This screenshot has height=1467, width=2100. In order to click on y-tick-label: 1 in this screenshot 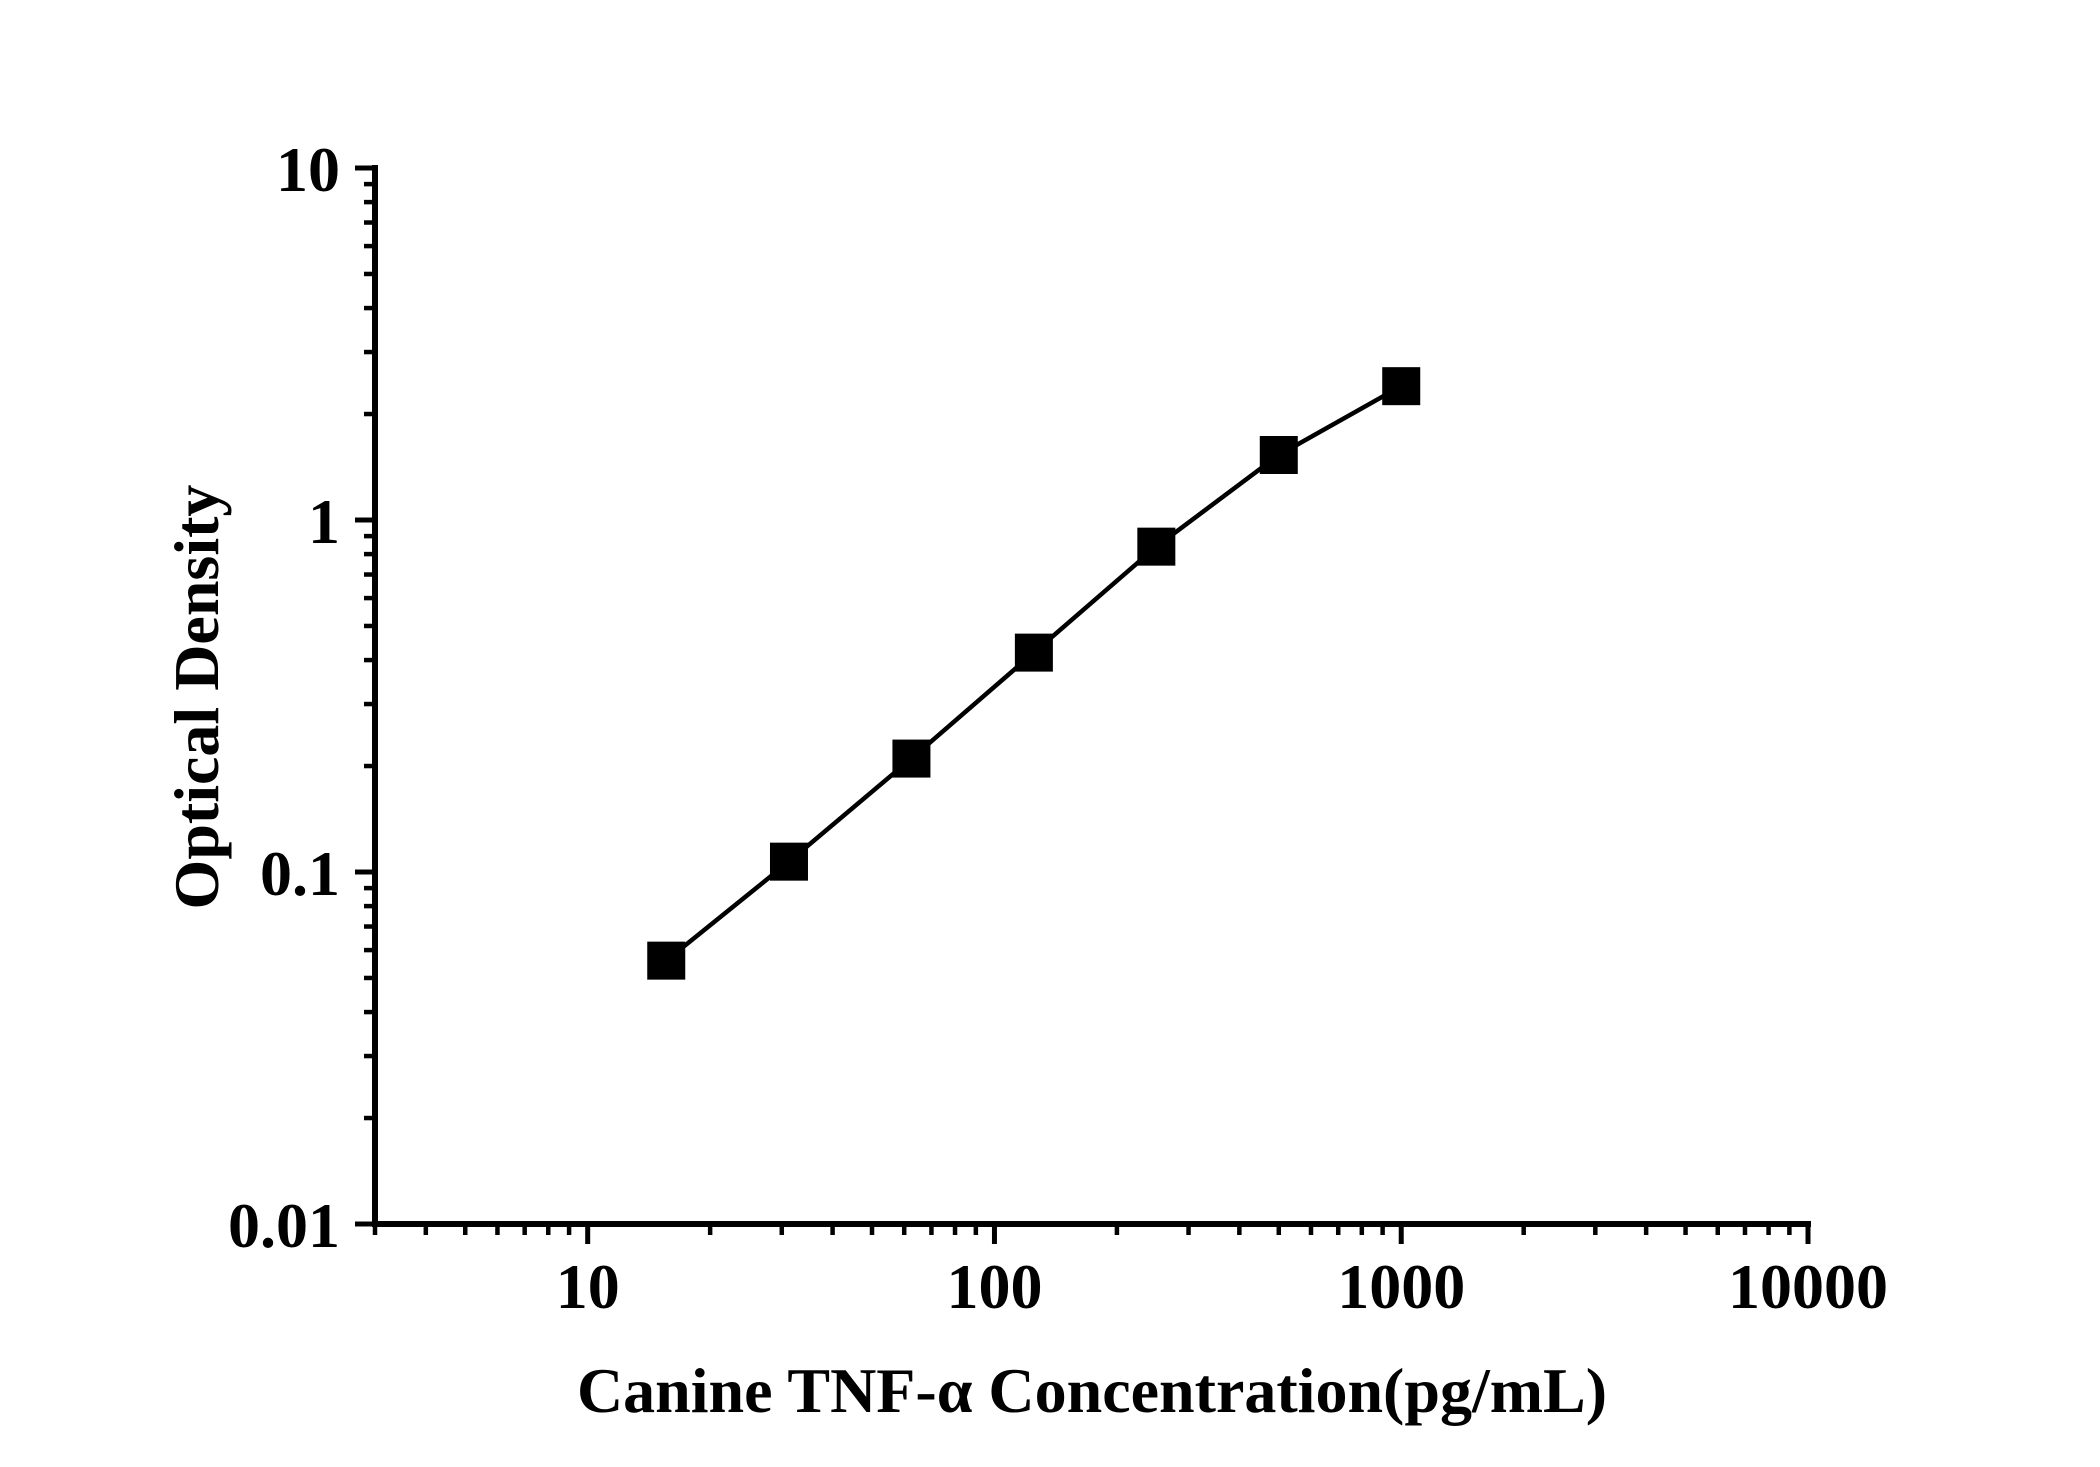, I will do `click(324, 521)`.